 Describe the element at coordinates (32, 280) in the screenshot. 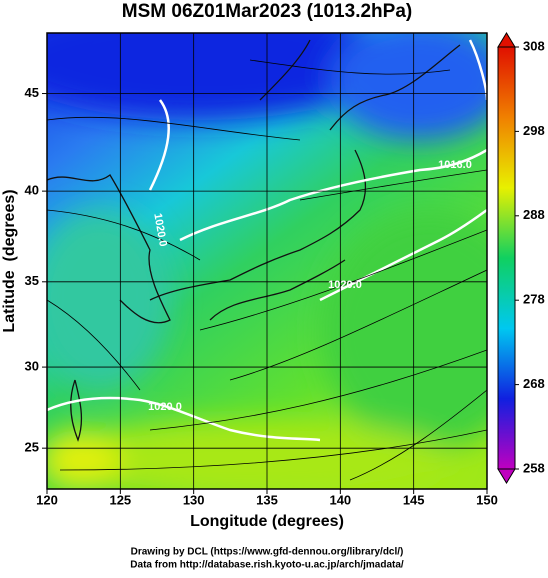

I see `y-tick-label: 35` at that location.